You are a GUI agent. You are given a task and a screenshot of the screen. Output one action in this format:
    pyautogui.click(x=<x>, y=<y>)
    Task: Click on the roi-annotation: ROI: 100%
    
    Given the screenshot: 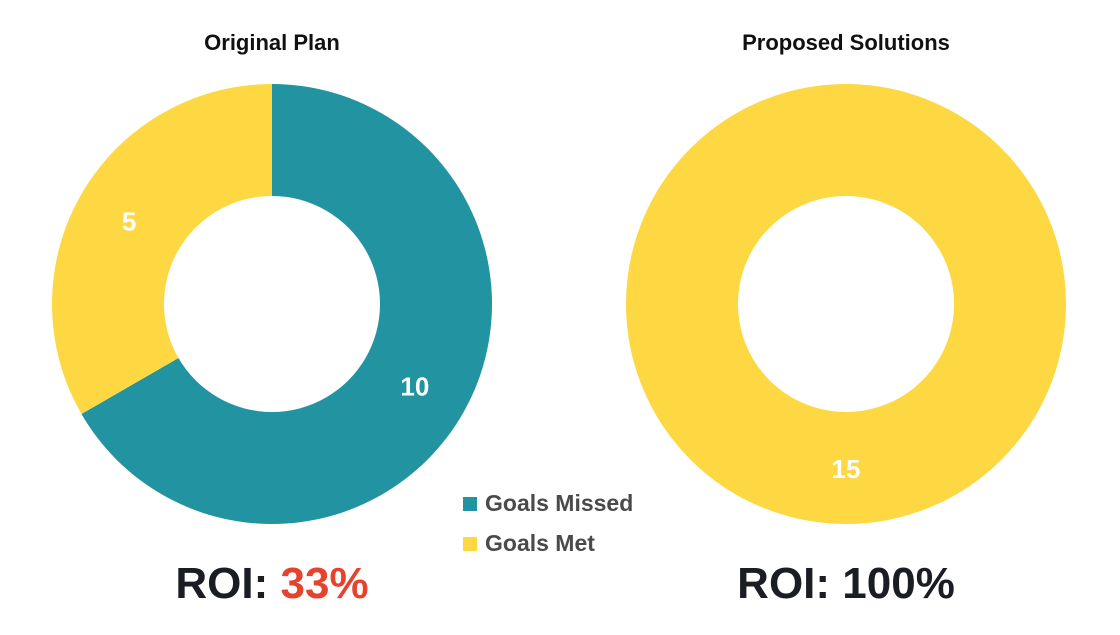 What is the action you would take?
    pyautogui.click(x=846, y=583)
    